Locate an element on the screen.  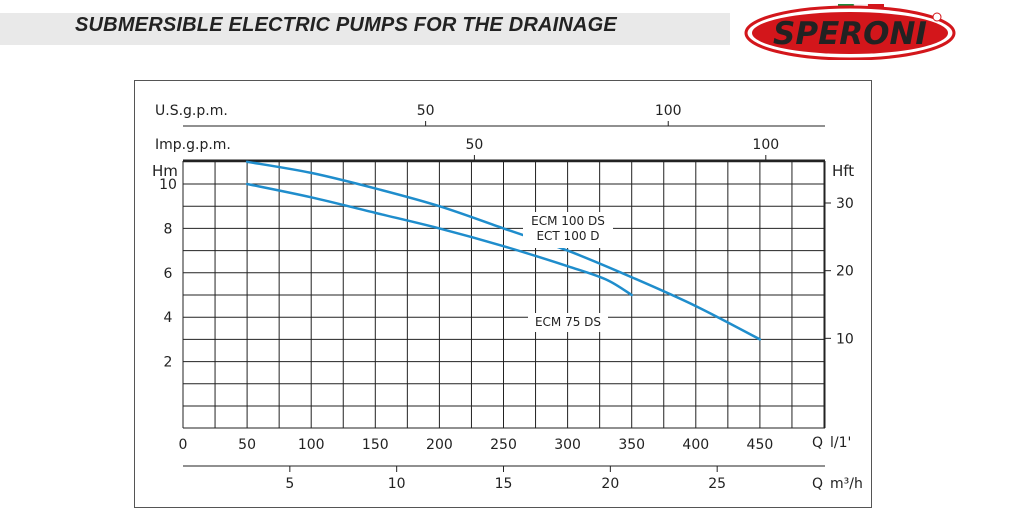
series-label-ecm-100: ECT 100 D is located at coordinates (567, 236).